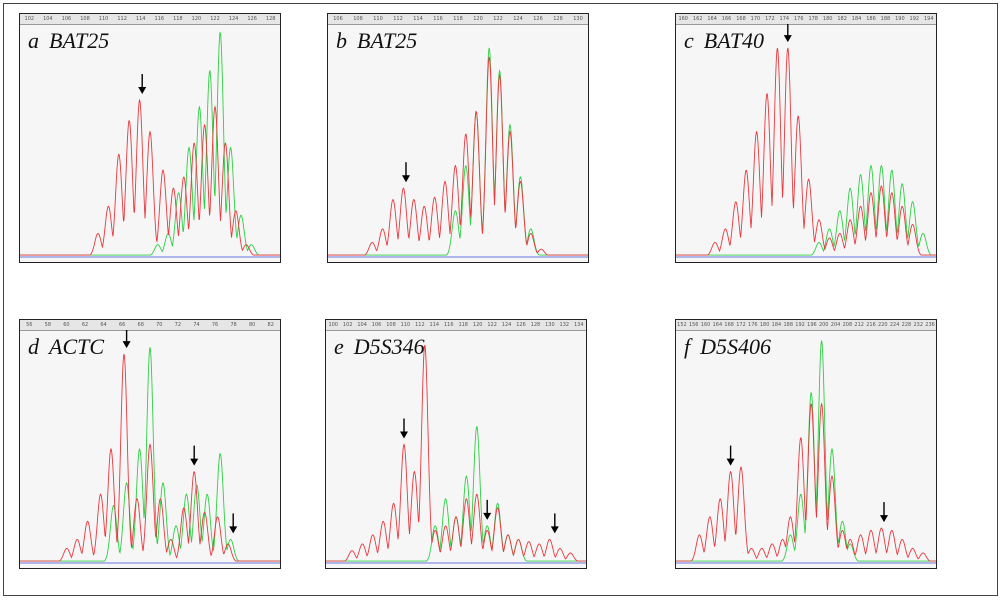 This screenshot has width=1003, height=601. What do you see at coordinates (178, 19) in the screenshot?
I see `ruler-tick-label: 118` at bounding box center [178, 19].